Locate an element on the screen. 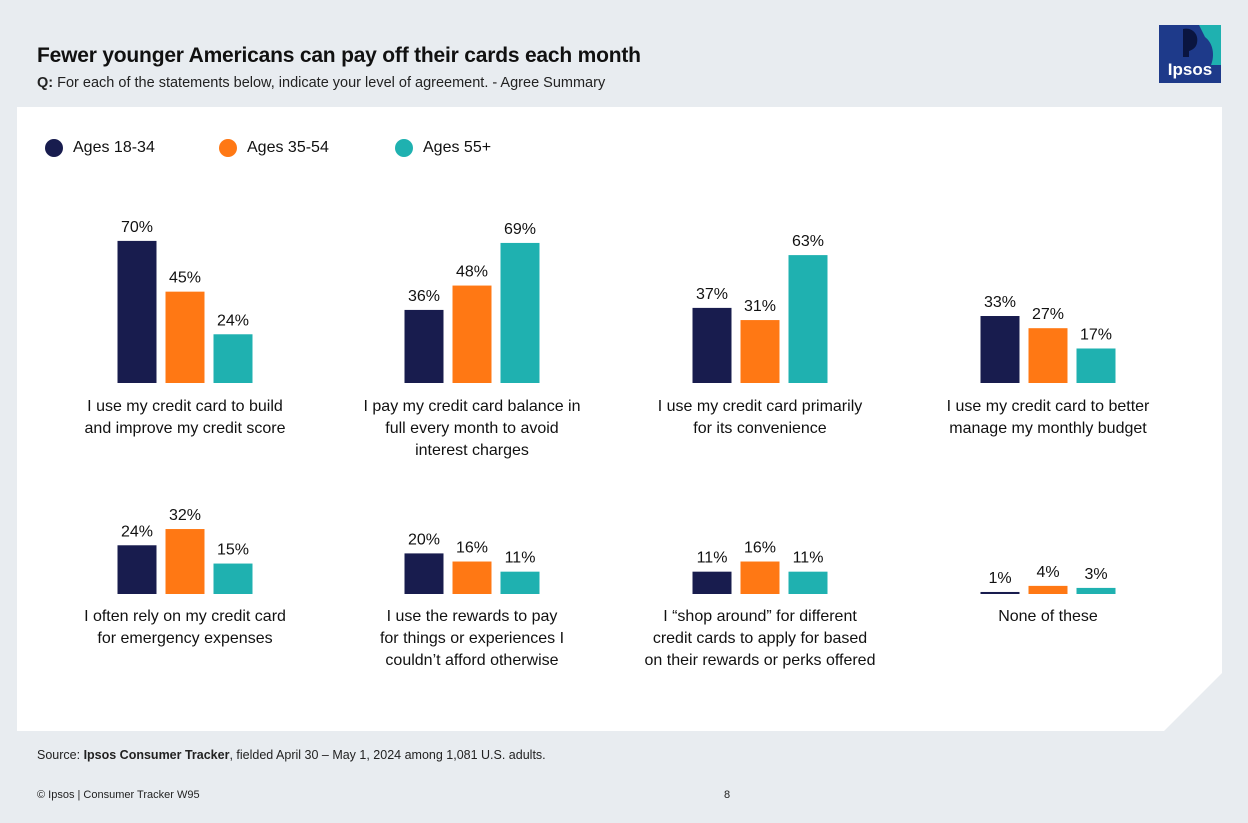 Image resolution: width=1248 pixels, height=823 pixels. category-label-line: None of these is located at coordinates (1048, 616).